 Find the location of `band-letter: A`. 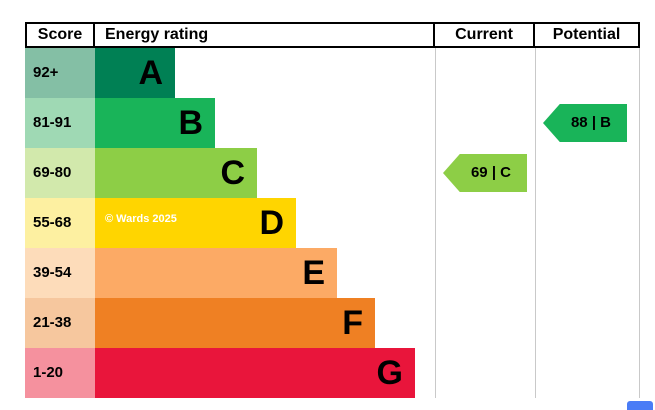

band-letter: A is located at coordinates (150, 73).